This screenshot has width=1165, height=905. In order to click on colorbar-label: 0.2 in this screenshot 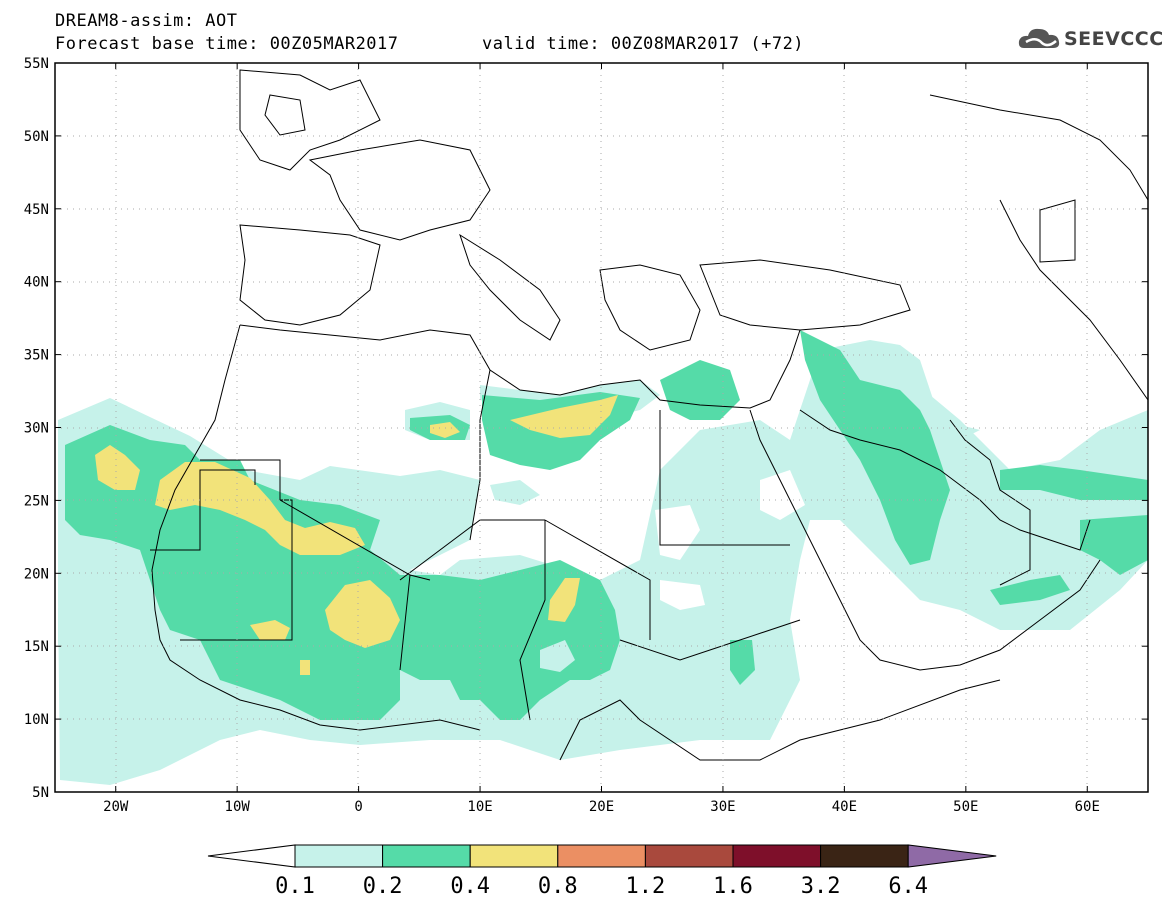, I will do `click(383, 886)`.